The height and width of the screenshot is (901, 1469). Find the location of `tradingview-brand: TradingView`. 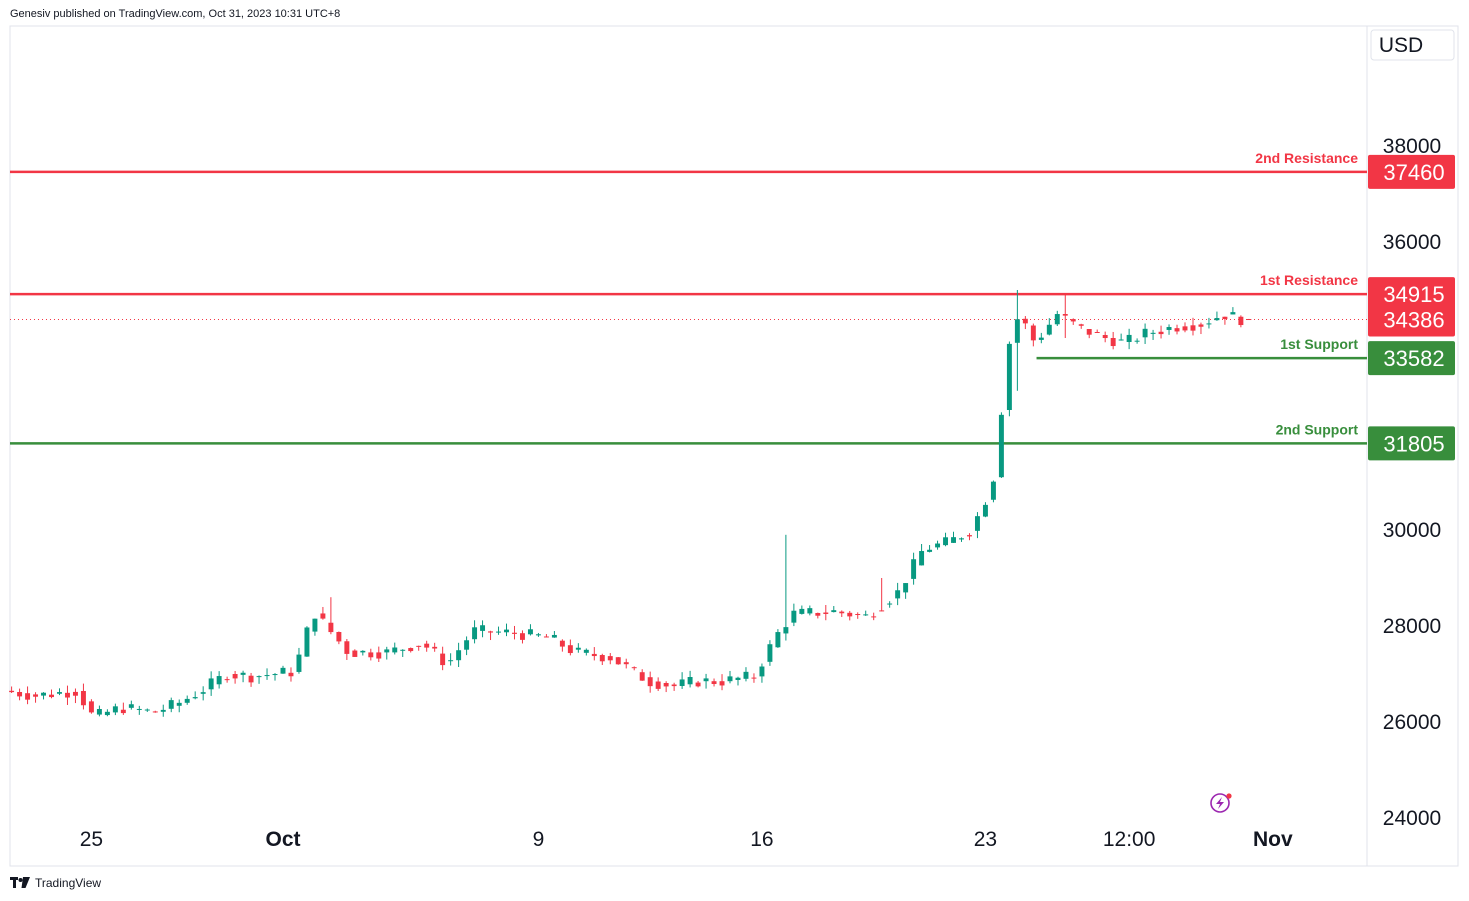

tradingview-brand: TradingView is located at coordinates (68, 883).